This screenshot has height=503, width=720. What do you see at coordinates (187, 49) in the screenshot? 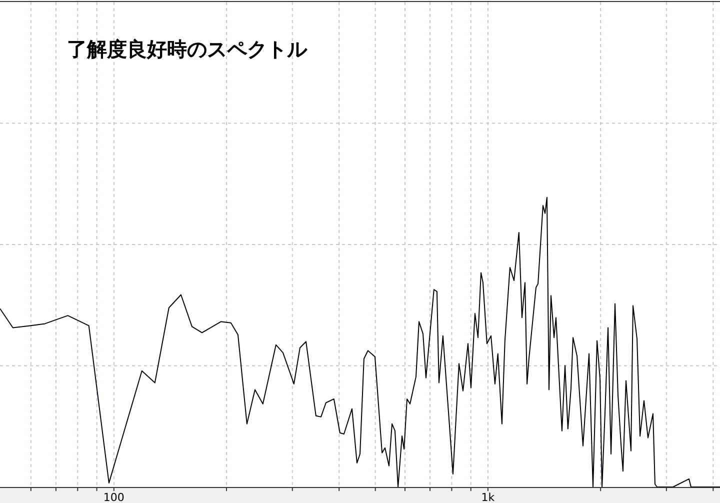
I see `chart-title: 了解度良好時のスペクトル` at bounding box center [187, 49].